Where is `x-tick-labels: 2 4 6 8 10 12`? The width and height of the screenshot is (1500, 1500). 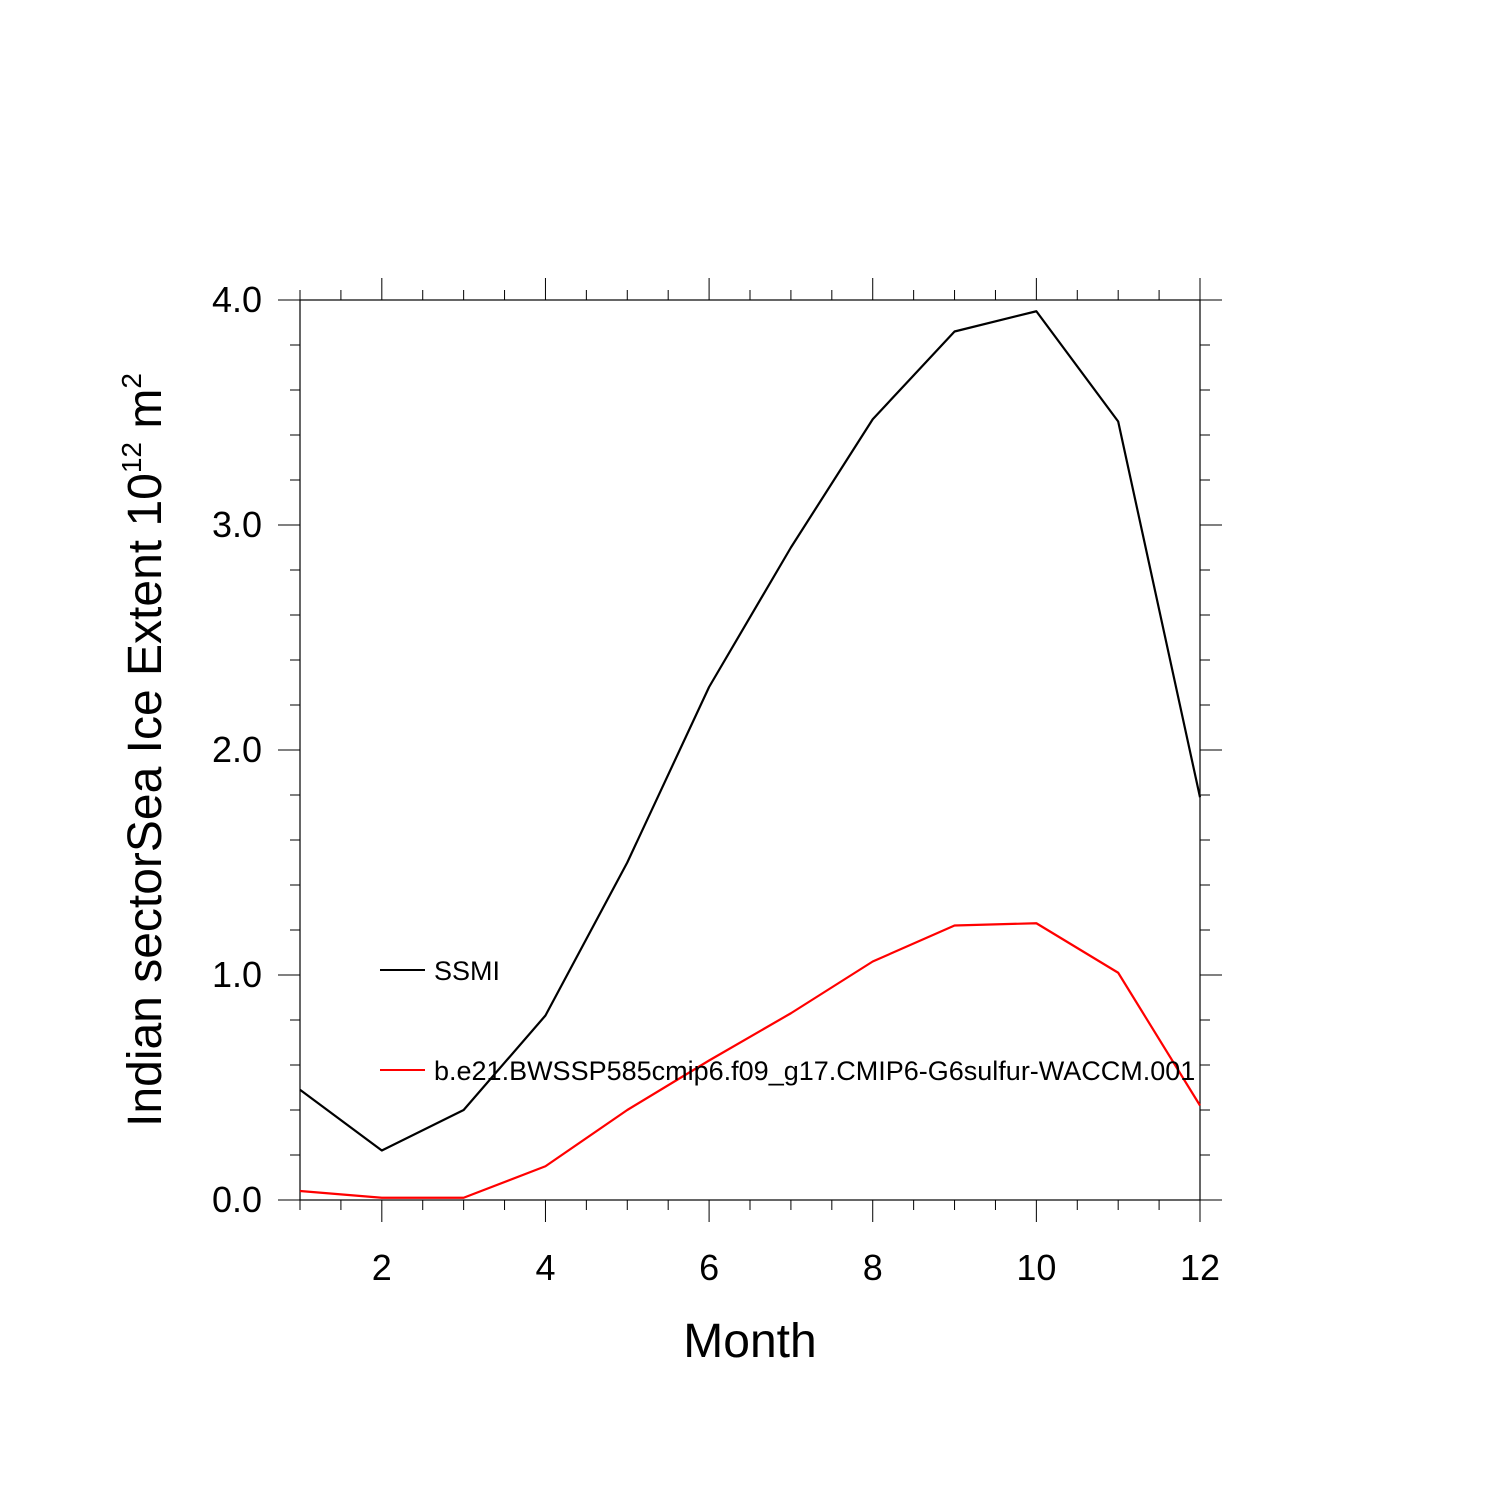
x-tick-labels: 2 4 6 8 10 12 is located at coordinates (796, 1267).